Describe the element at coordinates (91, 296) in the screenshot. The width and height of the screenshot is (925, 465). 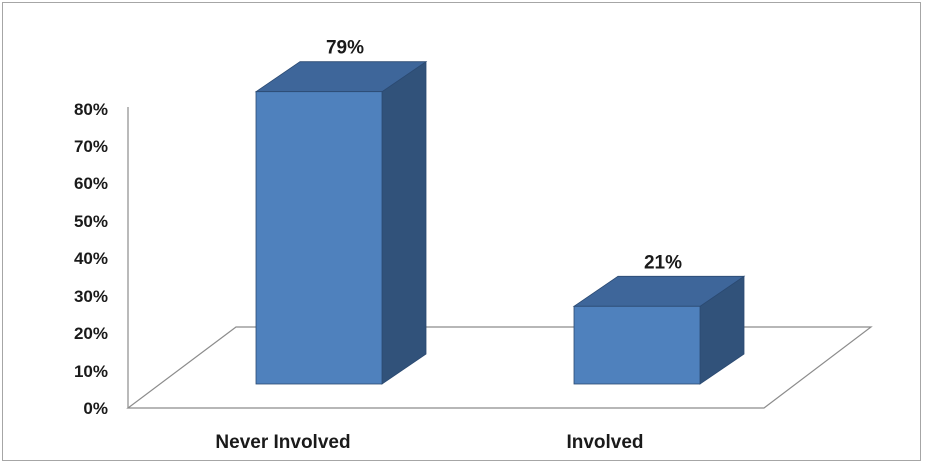
I see `y-tick-label: 30%` at that location.